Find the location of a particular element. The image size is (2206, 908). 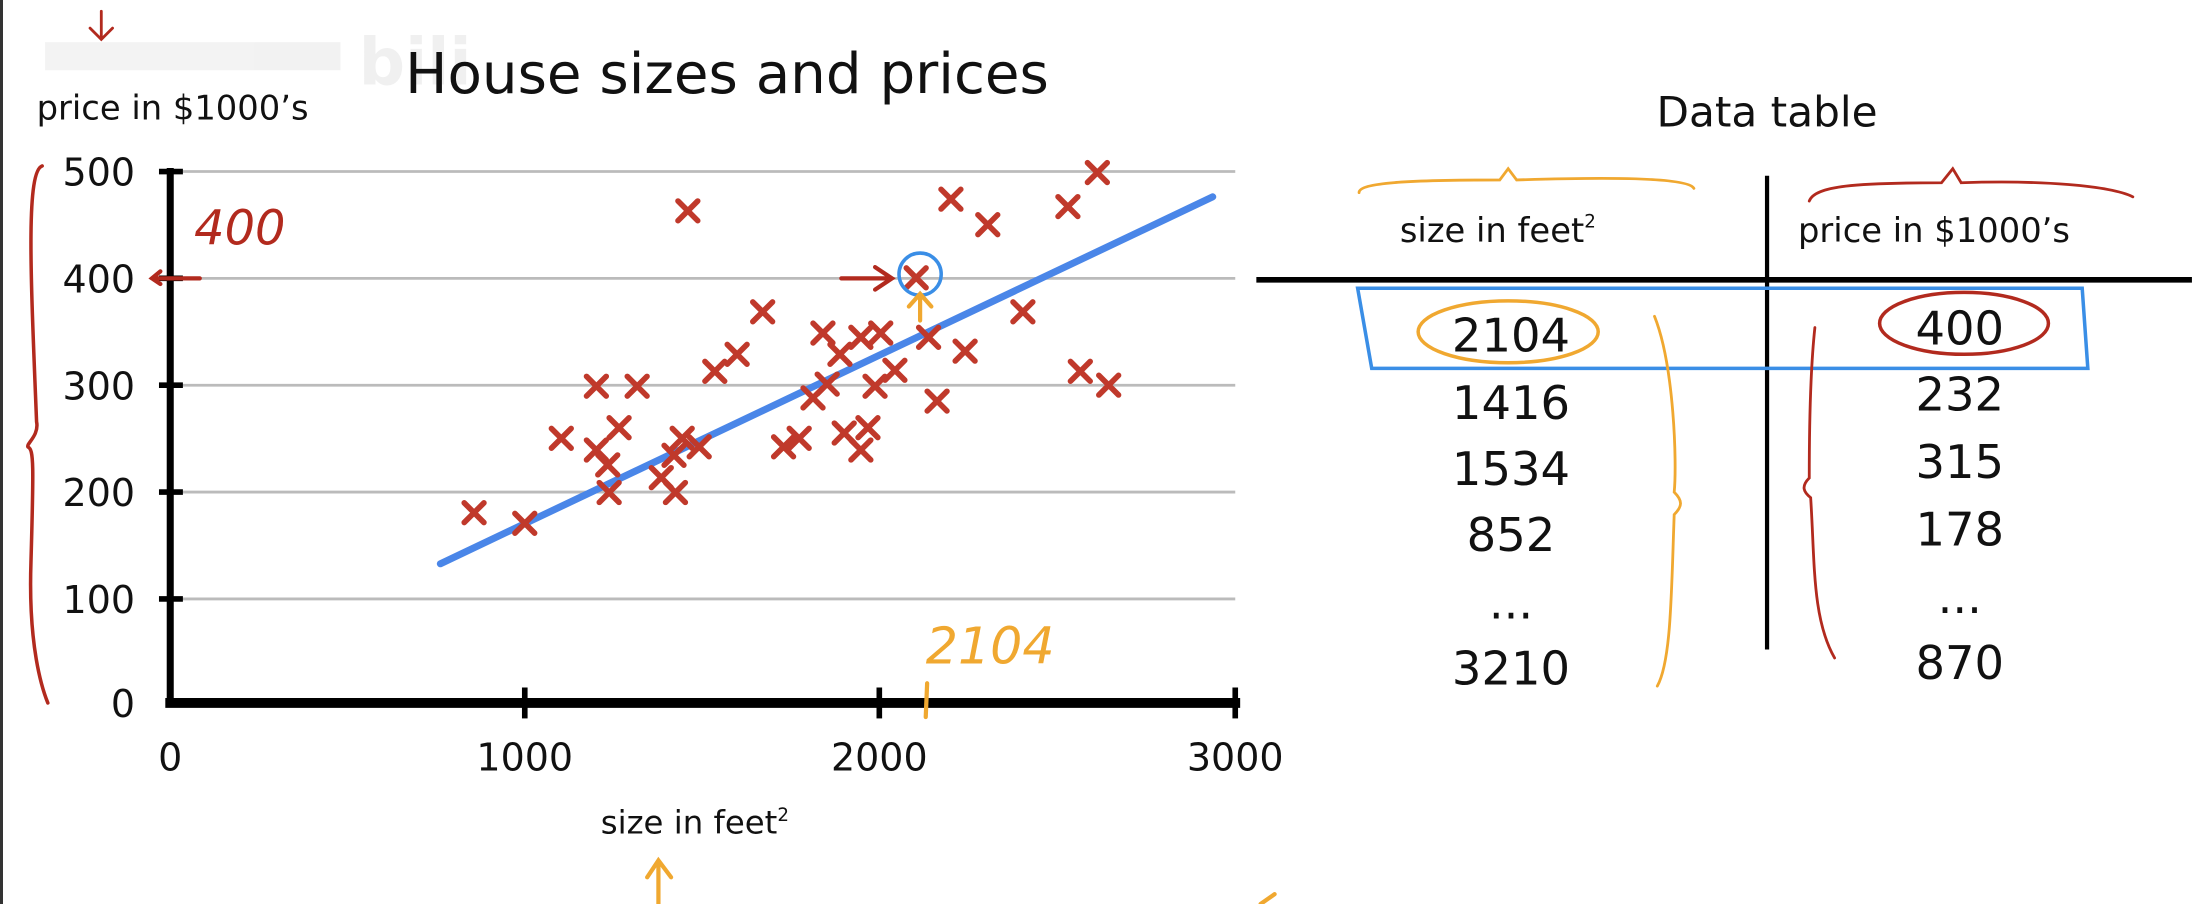

y-tick-labels: 500 400 300 200 100 0 is located at coordinates (99, 438).